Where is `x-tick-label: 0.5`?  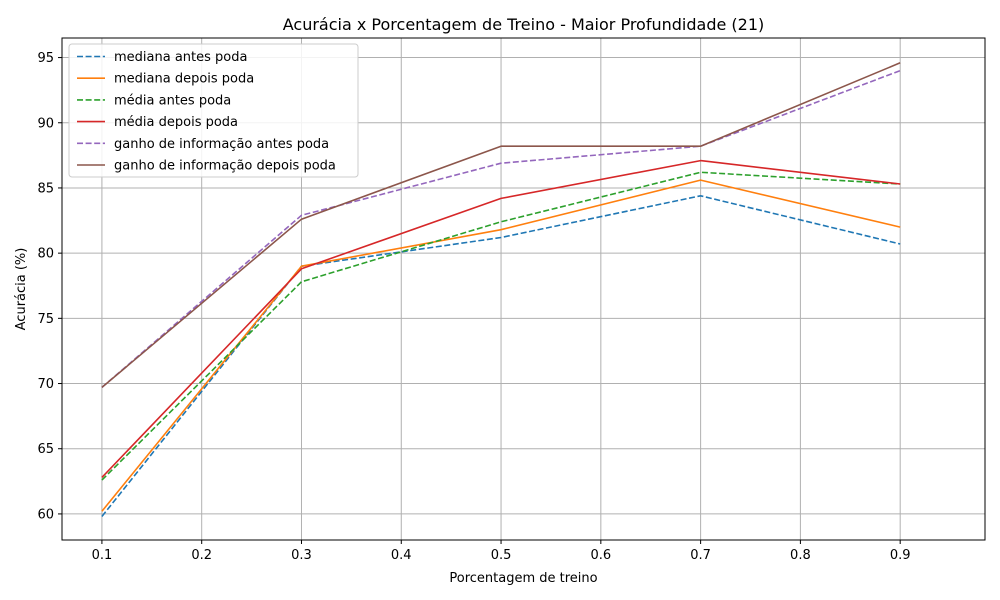 x-tick-label: 0.5 is located at coordinates (501, 555).